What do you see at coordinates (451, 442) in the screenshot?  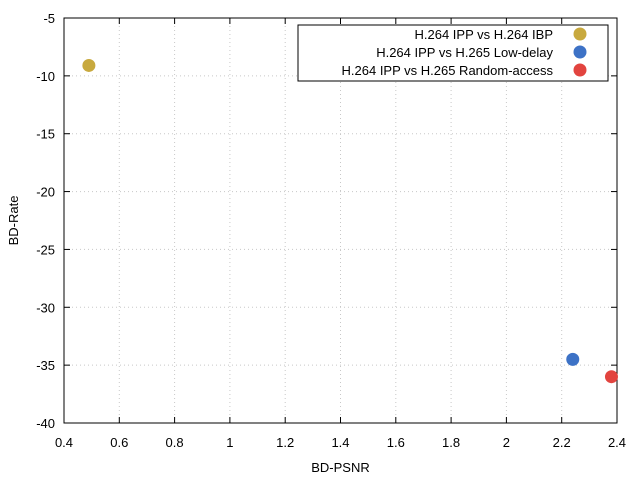 I see `x-tick-label: 1.8` at bounding box center [451, 442].